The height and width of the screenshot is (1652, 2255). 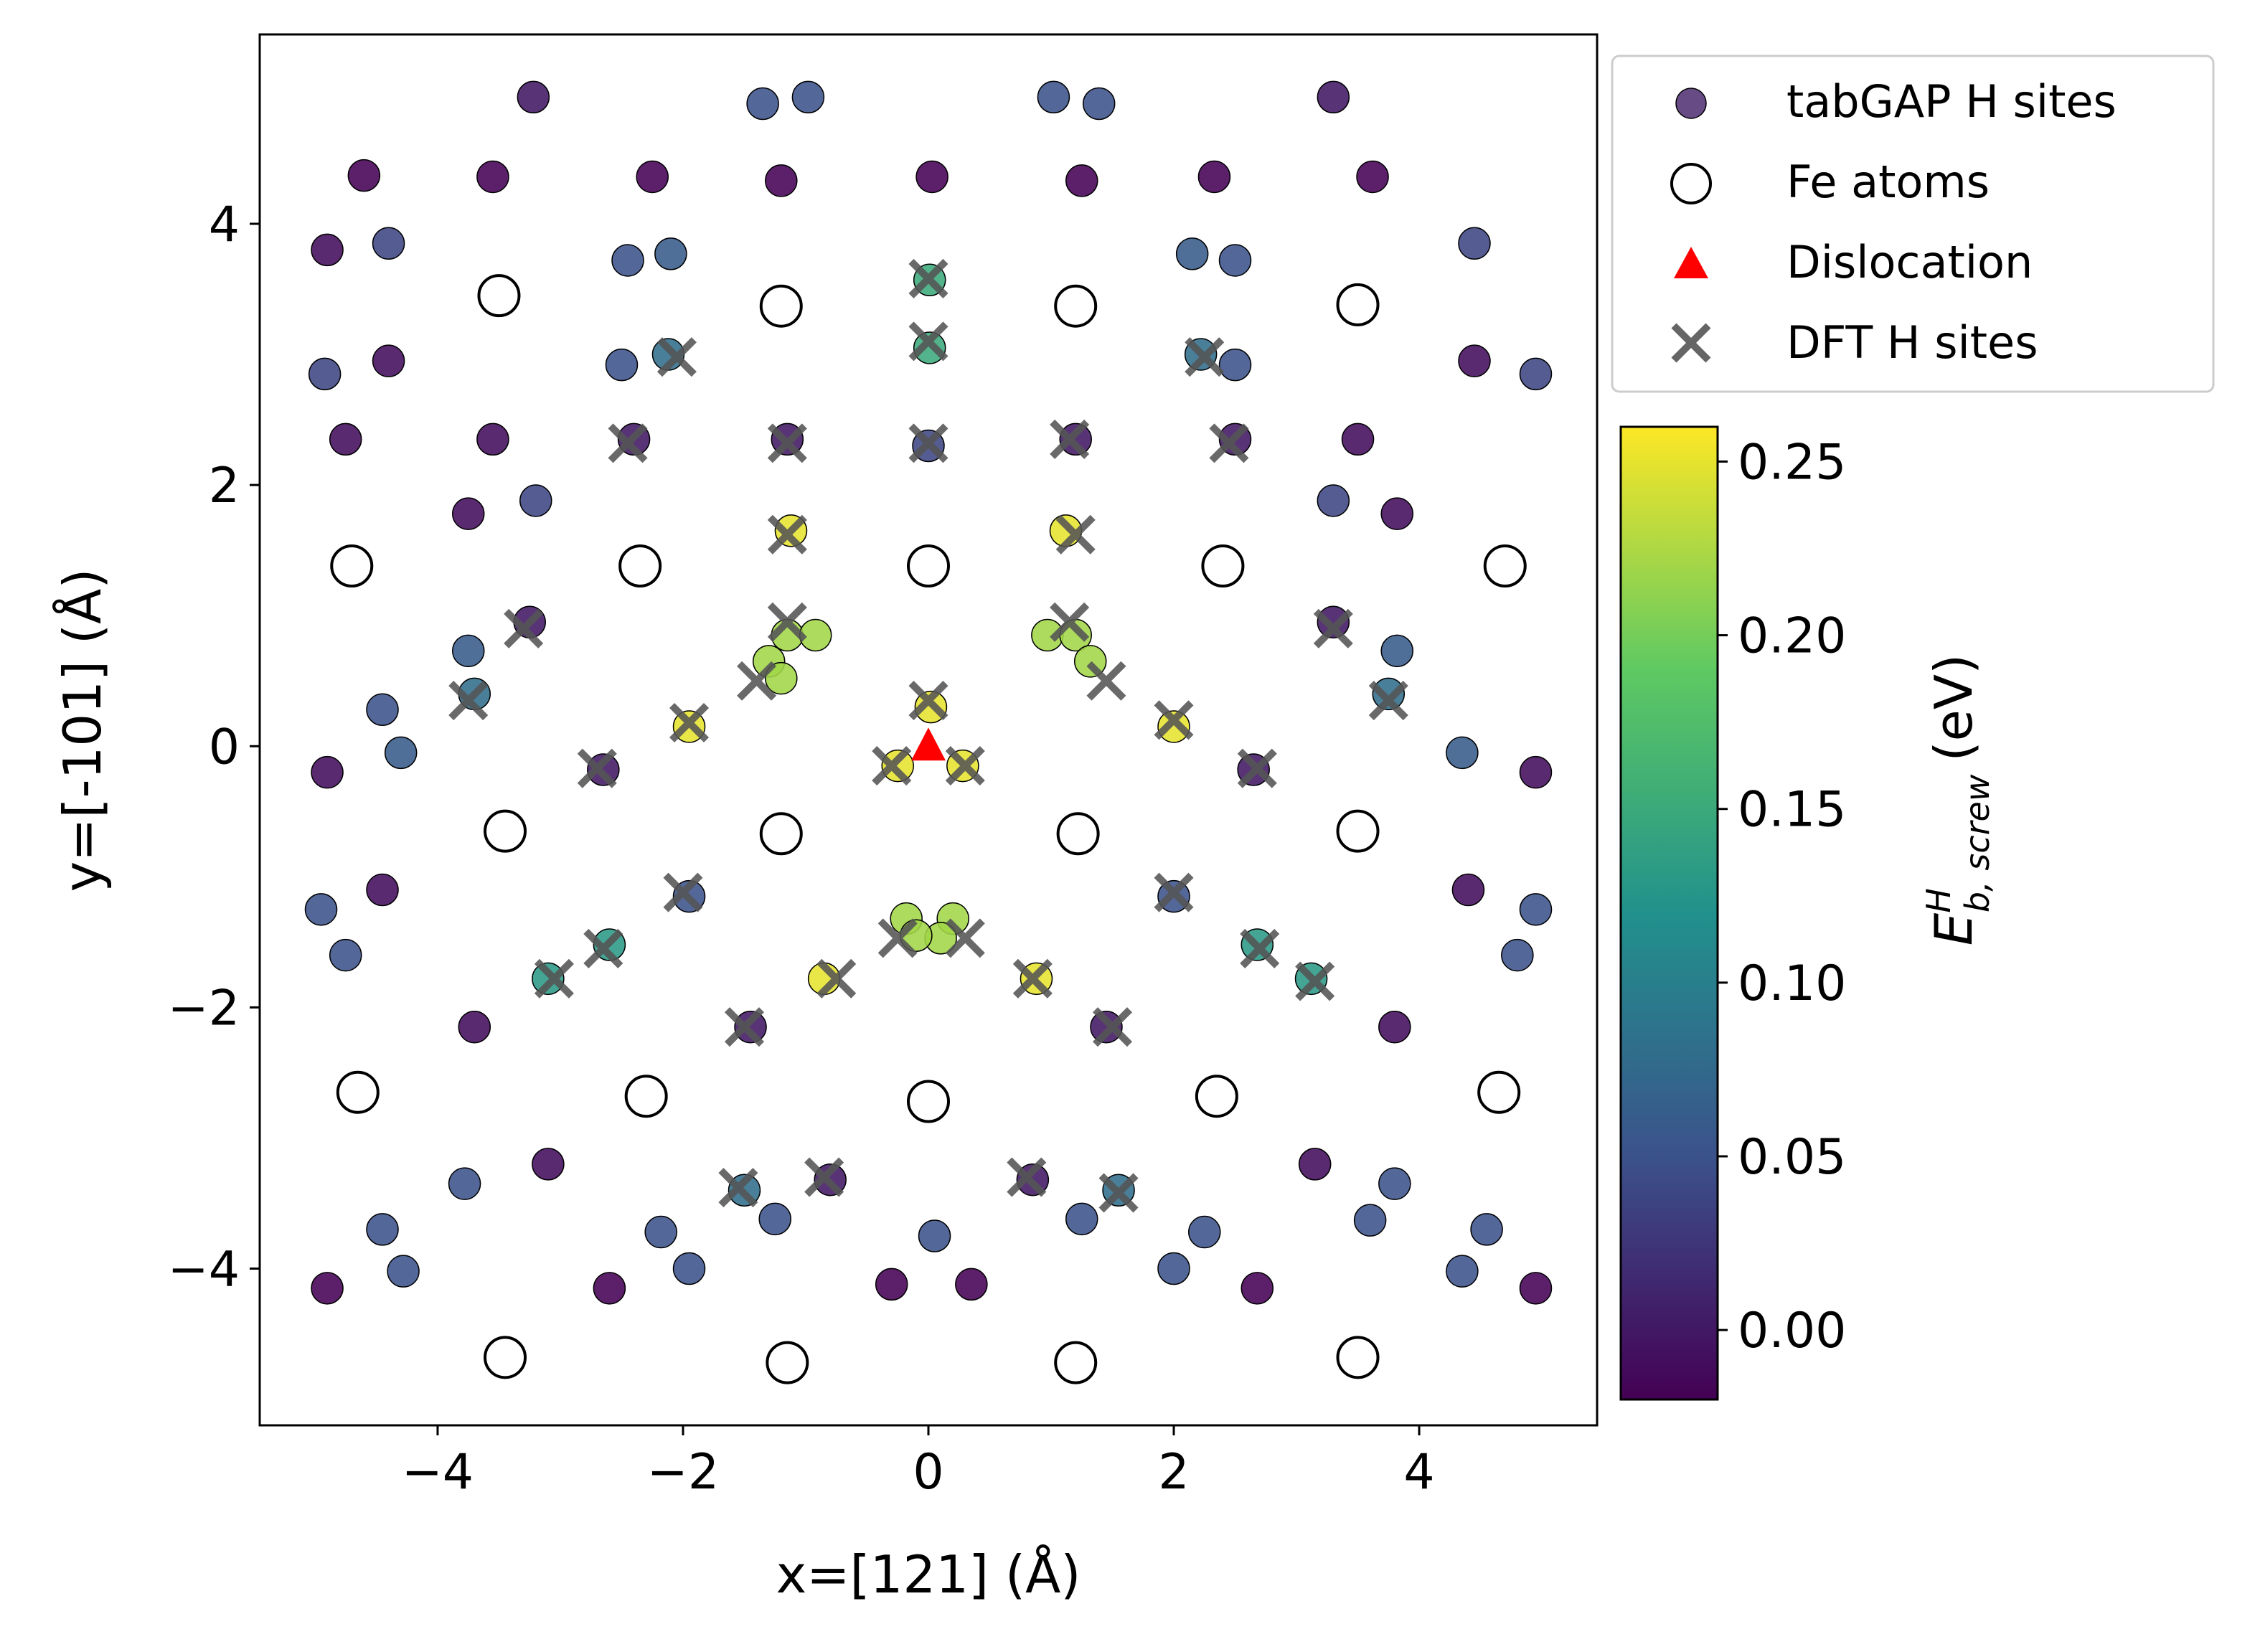 What do you see at coordinates (1691, 103) in the screenshot?
I see `legend-marker-tabgap` at bounding box center [1691, 103].